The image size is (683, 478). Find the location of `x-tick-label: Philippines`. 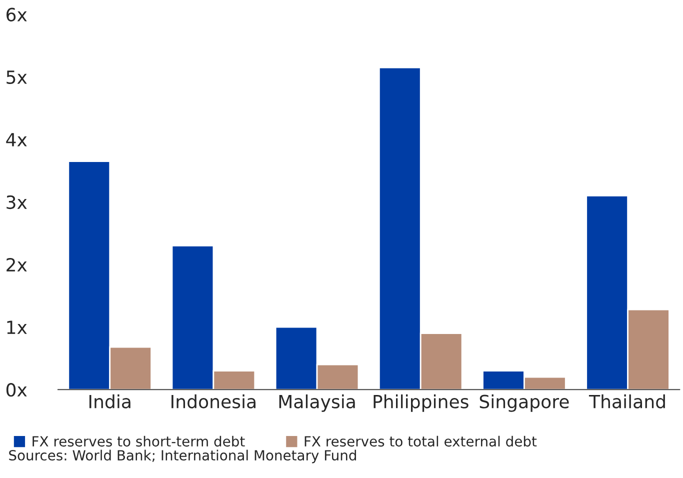

x-tick-label: Philippines is located at coordinates (421, 403).